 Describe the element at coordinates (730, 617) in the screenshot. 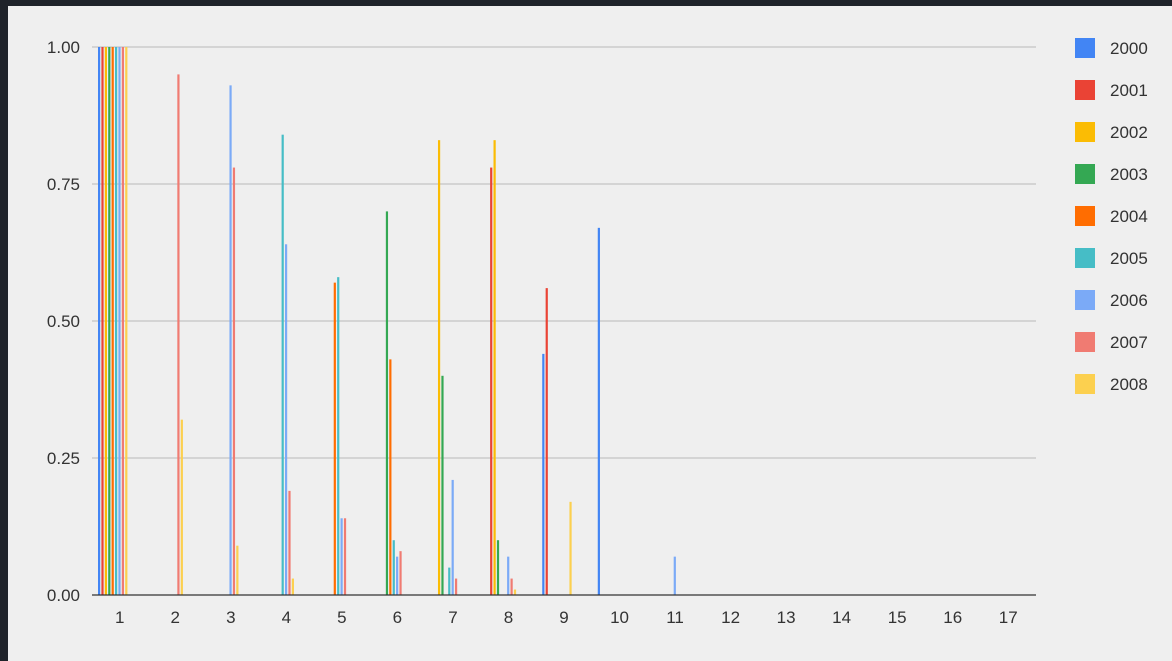

I see `x-tick-label: 12` at that location.